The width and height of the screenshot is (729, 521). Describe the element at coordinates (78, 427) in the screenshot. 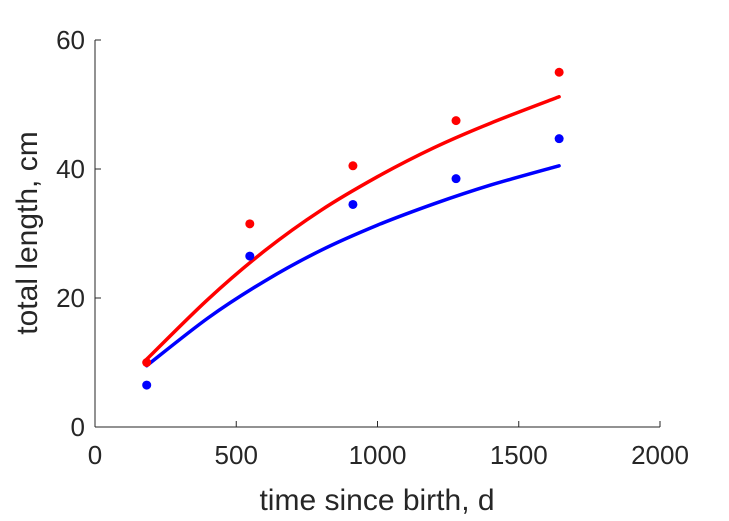

I see `y-tick-label: 0` at that location.